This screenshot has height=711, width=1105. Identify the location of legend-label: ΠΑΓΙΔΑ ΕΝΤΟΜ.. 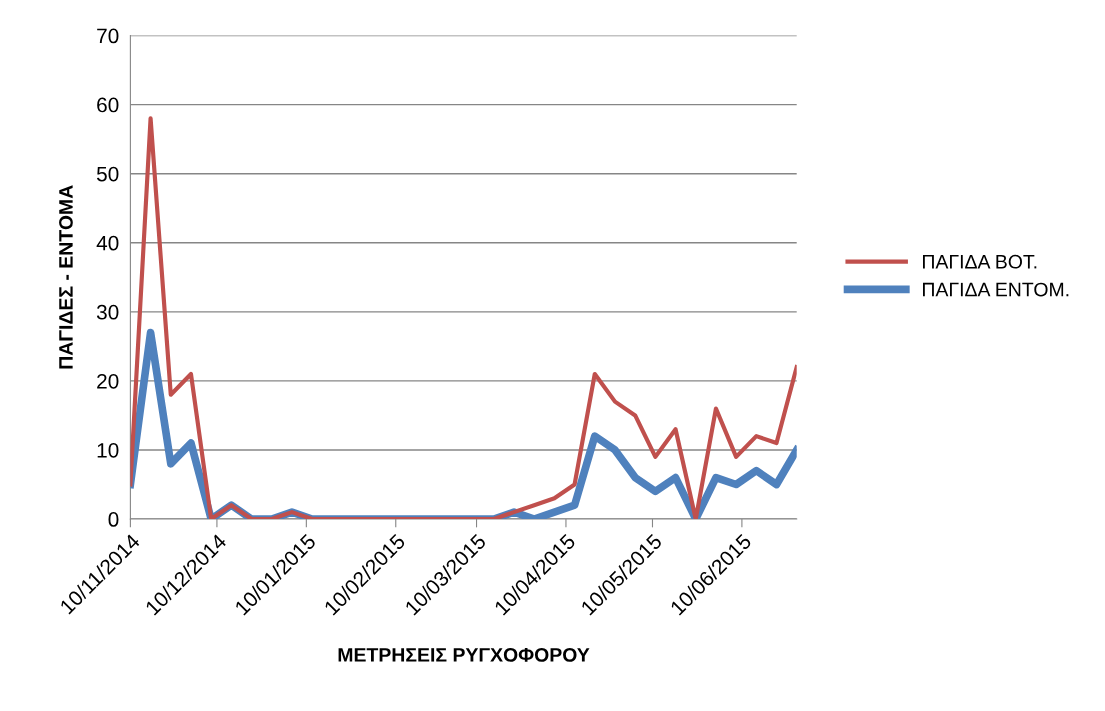
(996, 289).